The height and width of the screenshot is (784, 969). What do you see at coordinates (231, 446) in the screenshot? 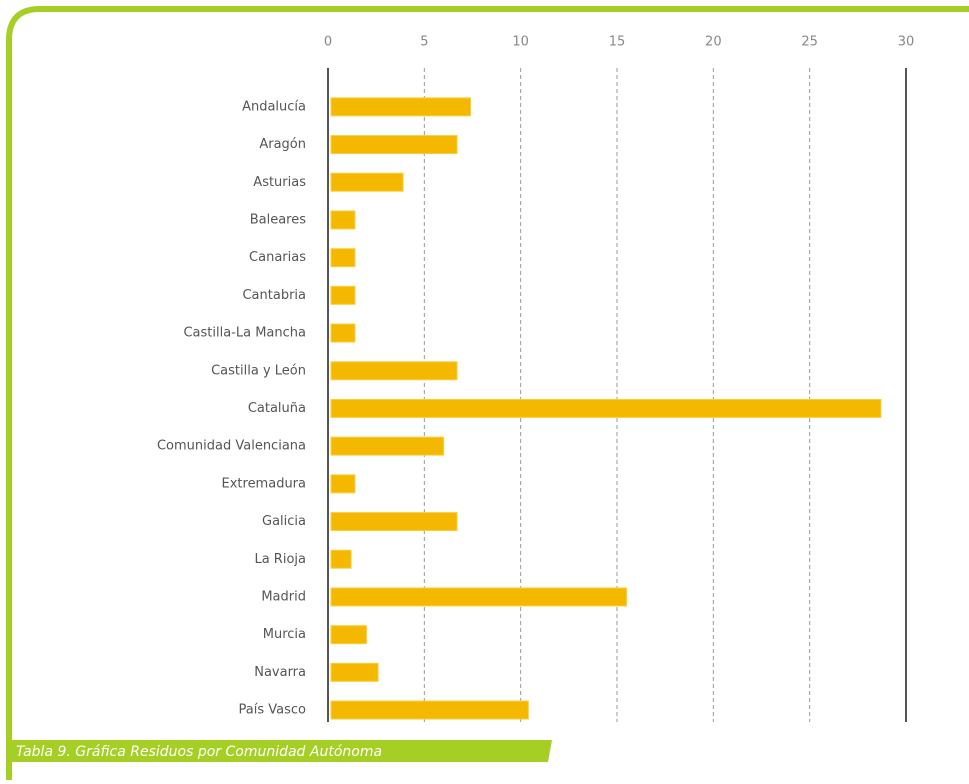
I see `y-tick-label: Comunidad Valenciana` at bounding box center [231, 446].